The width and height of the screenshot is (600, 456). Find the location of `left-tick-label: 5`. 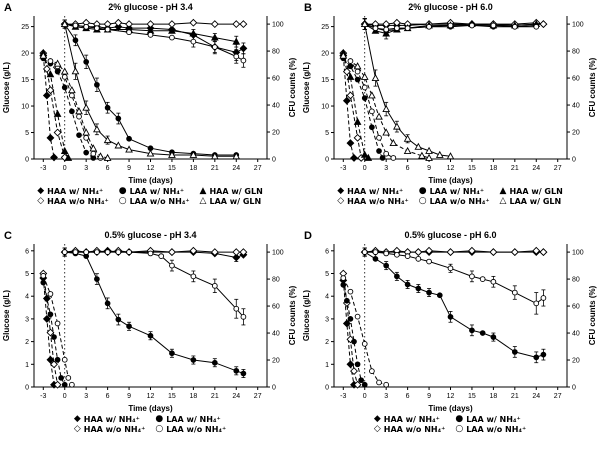

left-tick-label: 5 is located at coordinates (327, 274).